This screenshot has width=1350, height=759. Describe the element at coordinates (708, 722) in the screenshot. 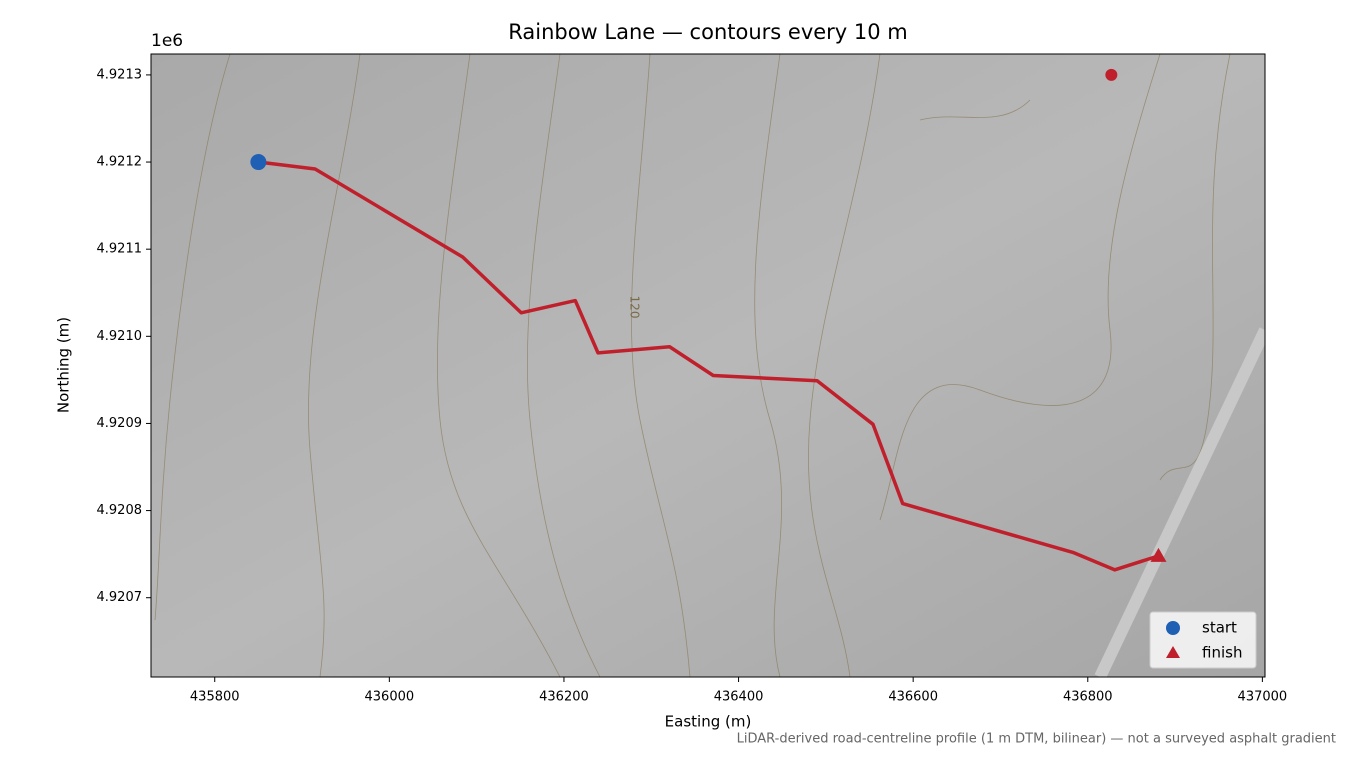

I see `x-axis-label: Easting (m)` at that location.